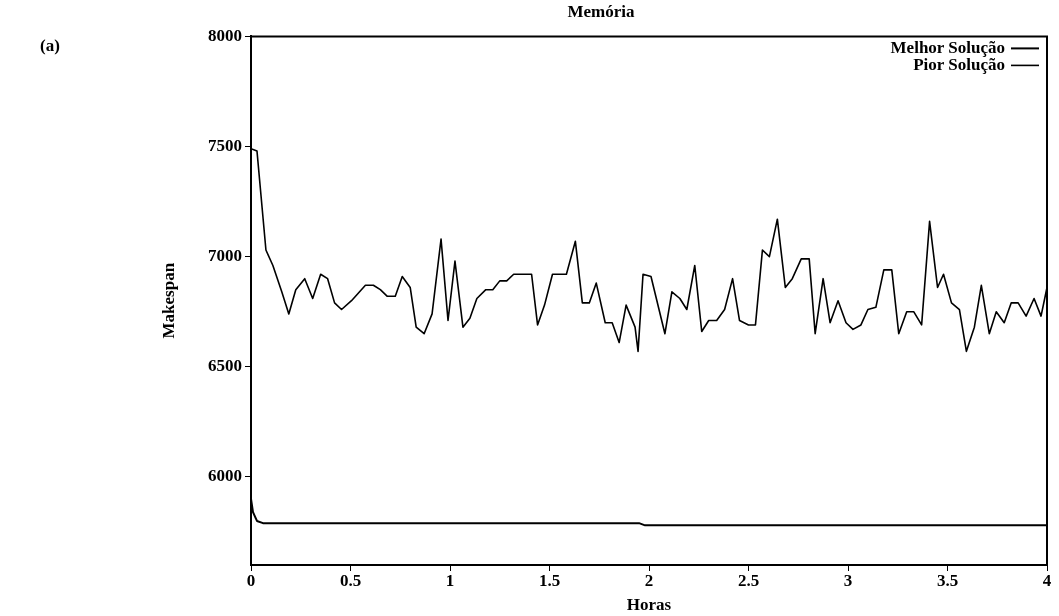 This screenshot has height=616, width=1059. I want to click on x-tick-label: 1.5, so click(549, 580).